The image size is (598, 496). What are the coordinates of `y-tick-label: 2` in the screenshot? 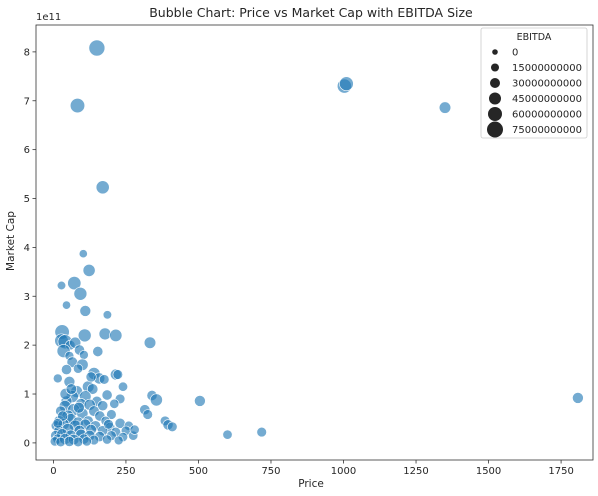 It's located at (27, 346).